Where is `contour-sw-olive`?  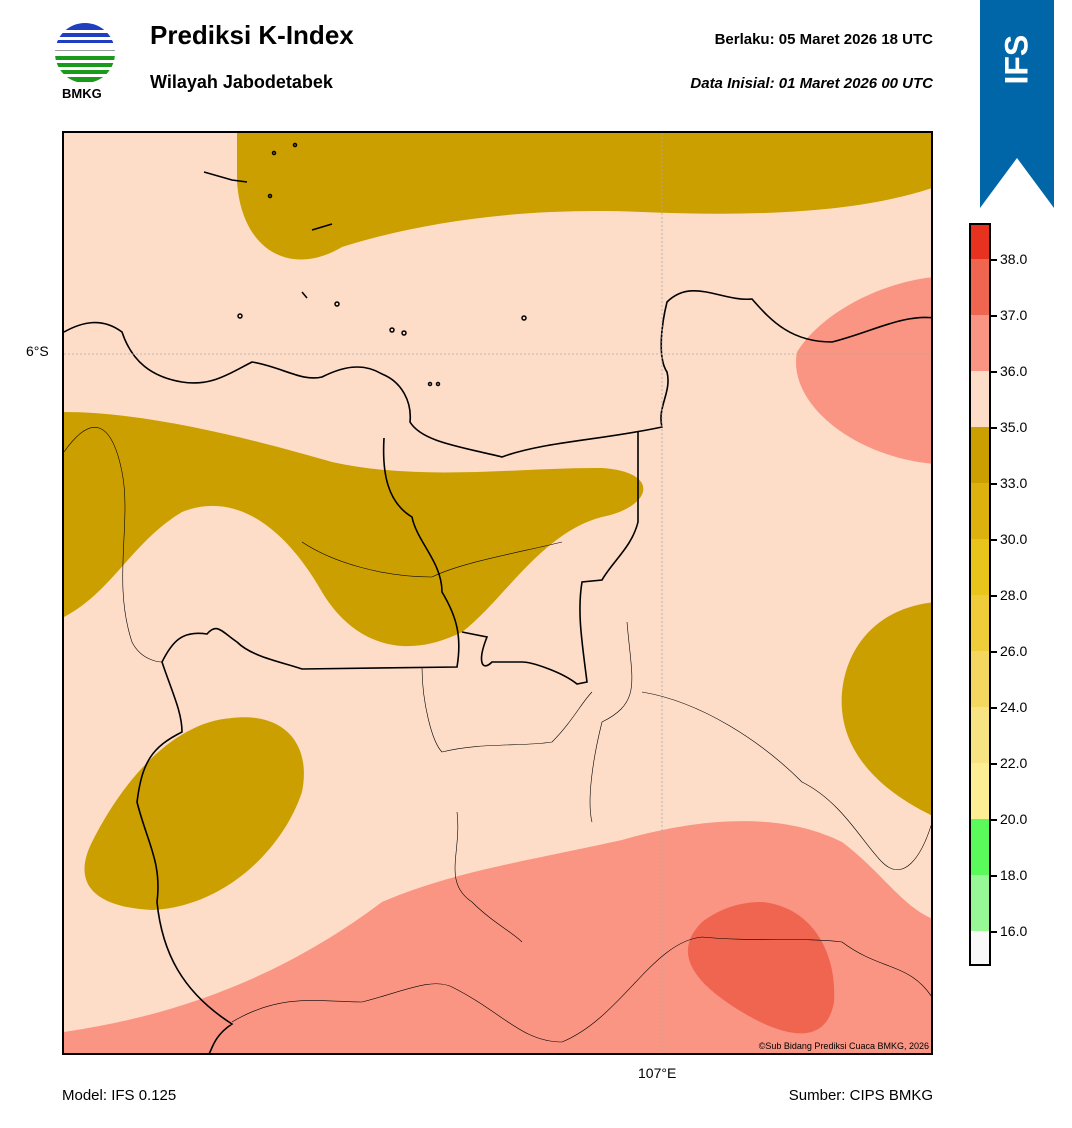
contour-sw-olive is located at coordinates (194, 813).